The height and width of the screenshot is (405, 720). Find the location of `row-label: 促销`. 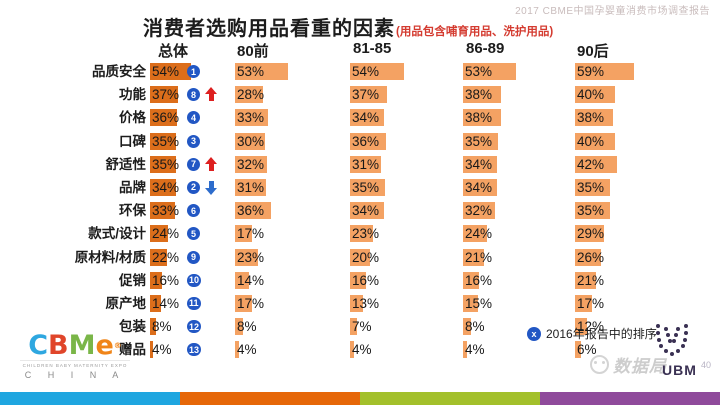

row-label: 促销 is located at coordinates (132, 280).